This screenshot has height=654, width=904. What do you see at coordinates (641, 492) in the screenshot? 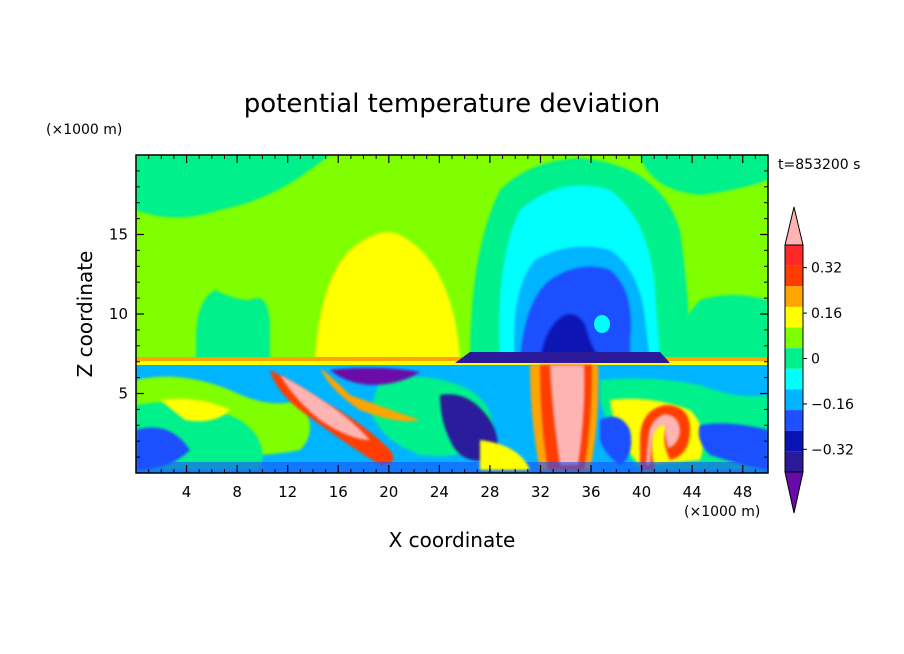
I see `x-tick-label: 40` at bounding box center [641, 492].